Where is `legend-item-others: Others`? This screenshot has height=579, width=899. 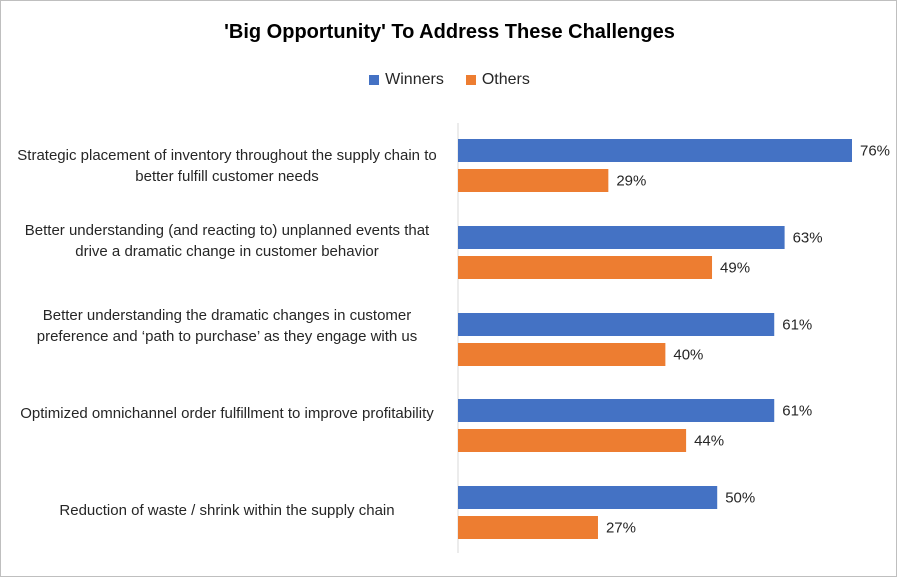 legend-item-others: Others is located at coordinates (497, 80).